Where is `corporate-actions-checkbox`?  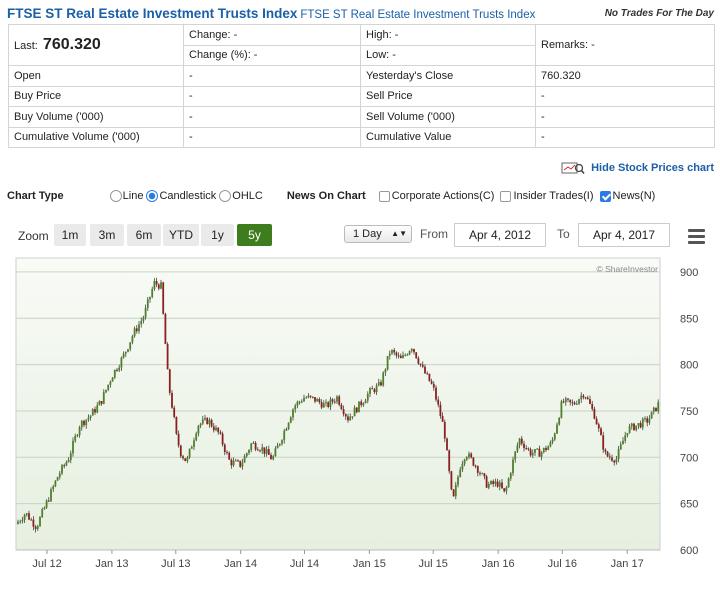 corporate-actions-checkbox is located at coordinates (384, 196).